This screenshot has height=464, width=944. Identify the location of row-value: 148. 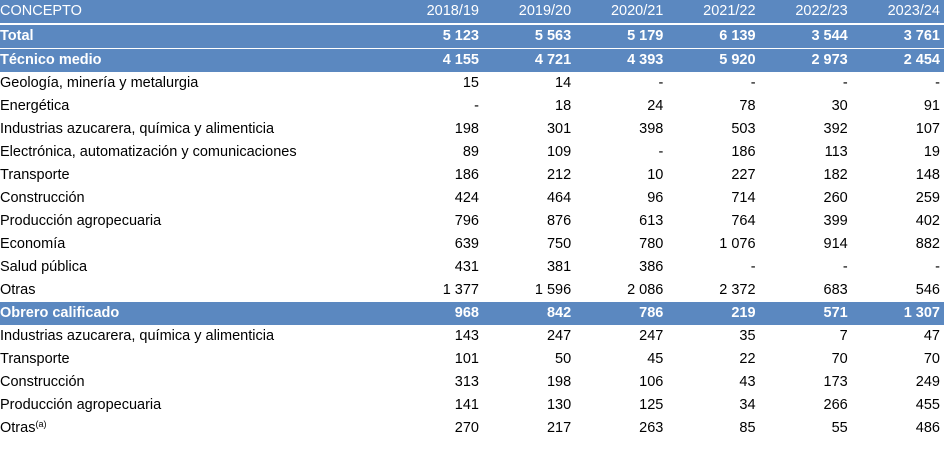
(927, 175).